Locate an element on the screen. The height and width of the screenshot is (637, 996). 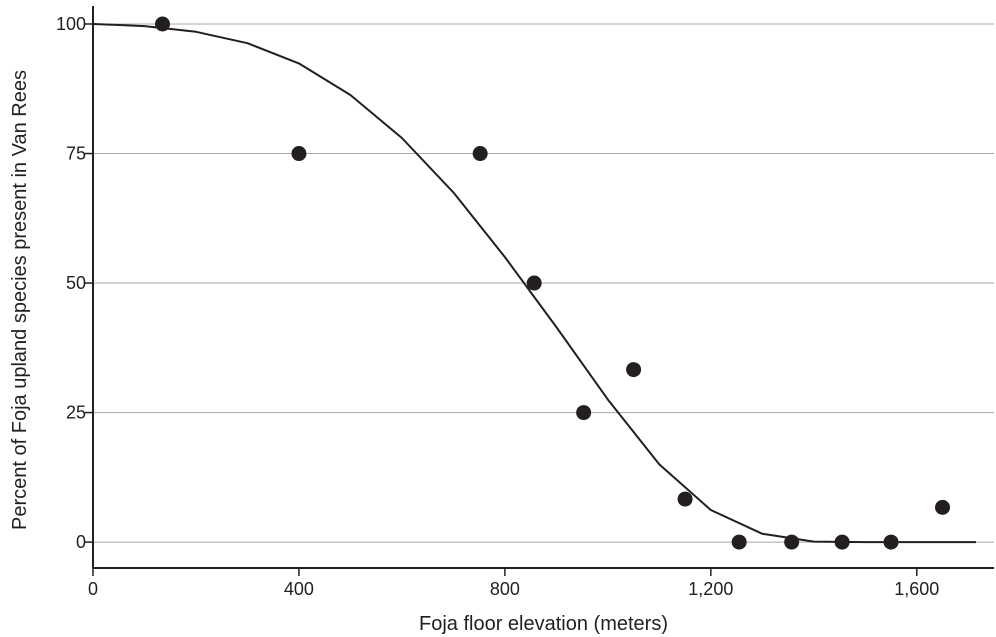
y-tick-label: 50 is located at coordinates (76, 283).